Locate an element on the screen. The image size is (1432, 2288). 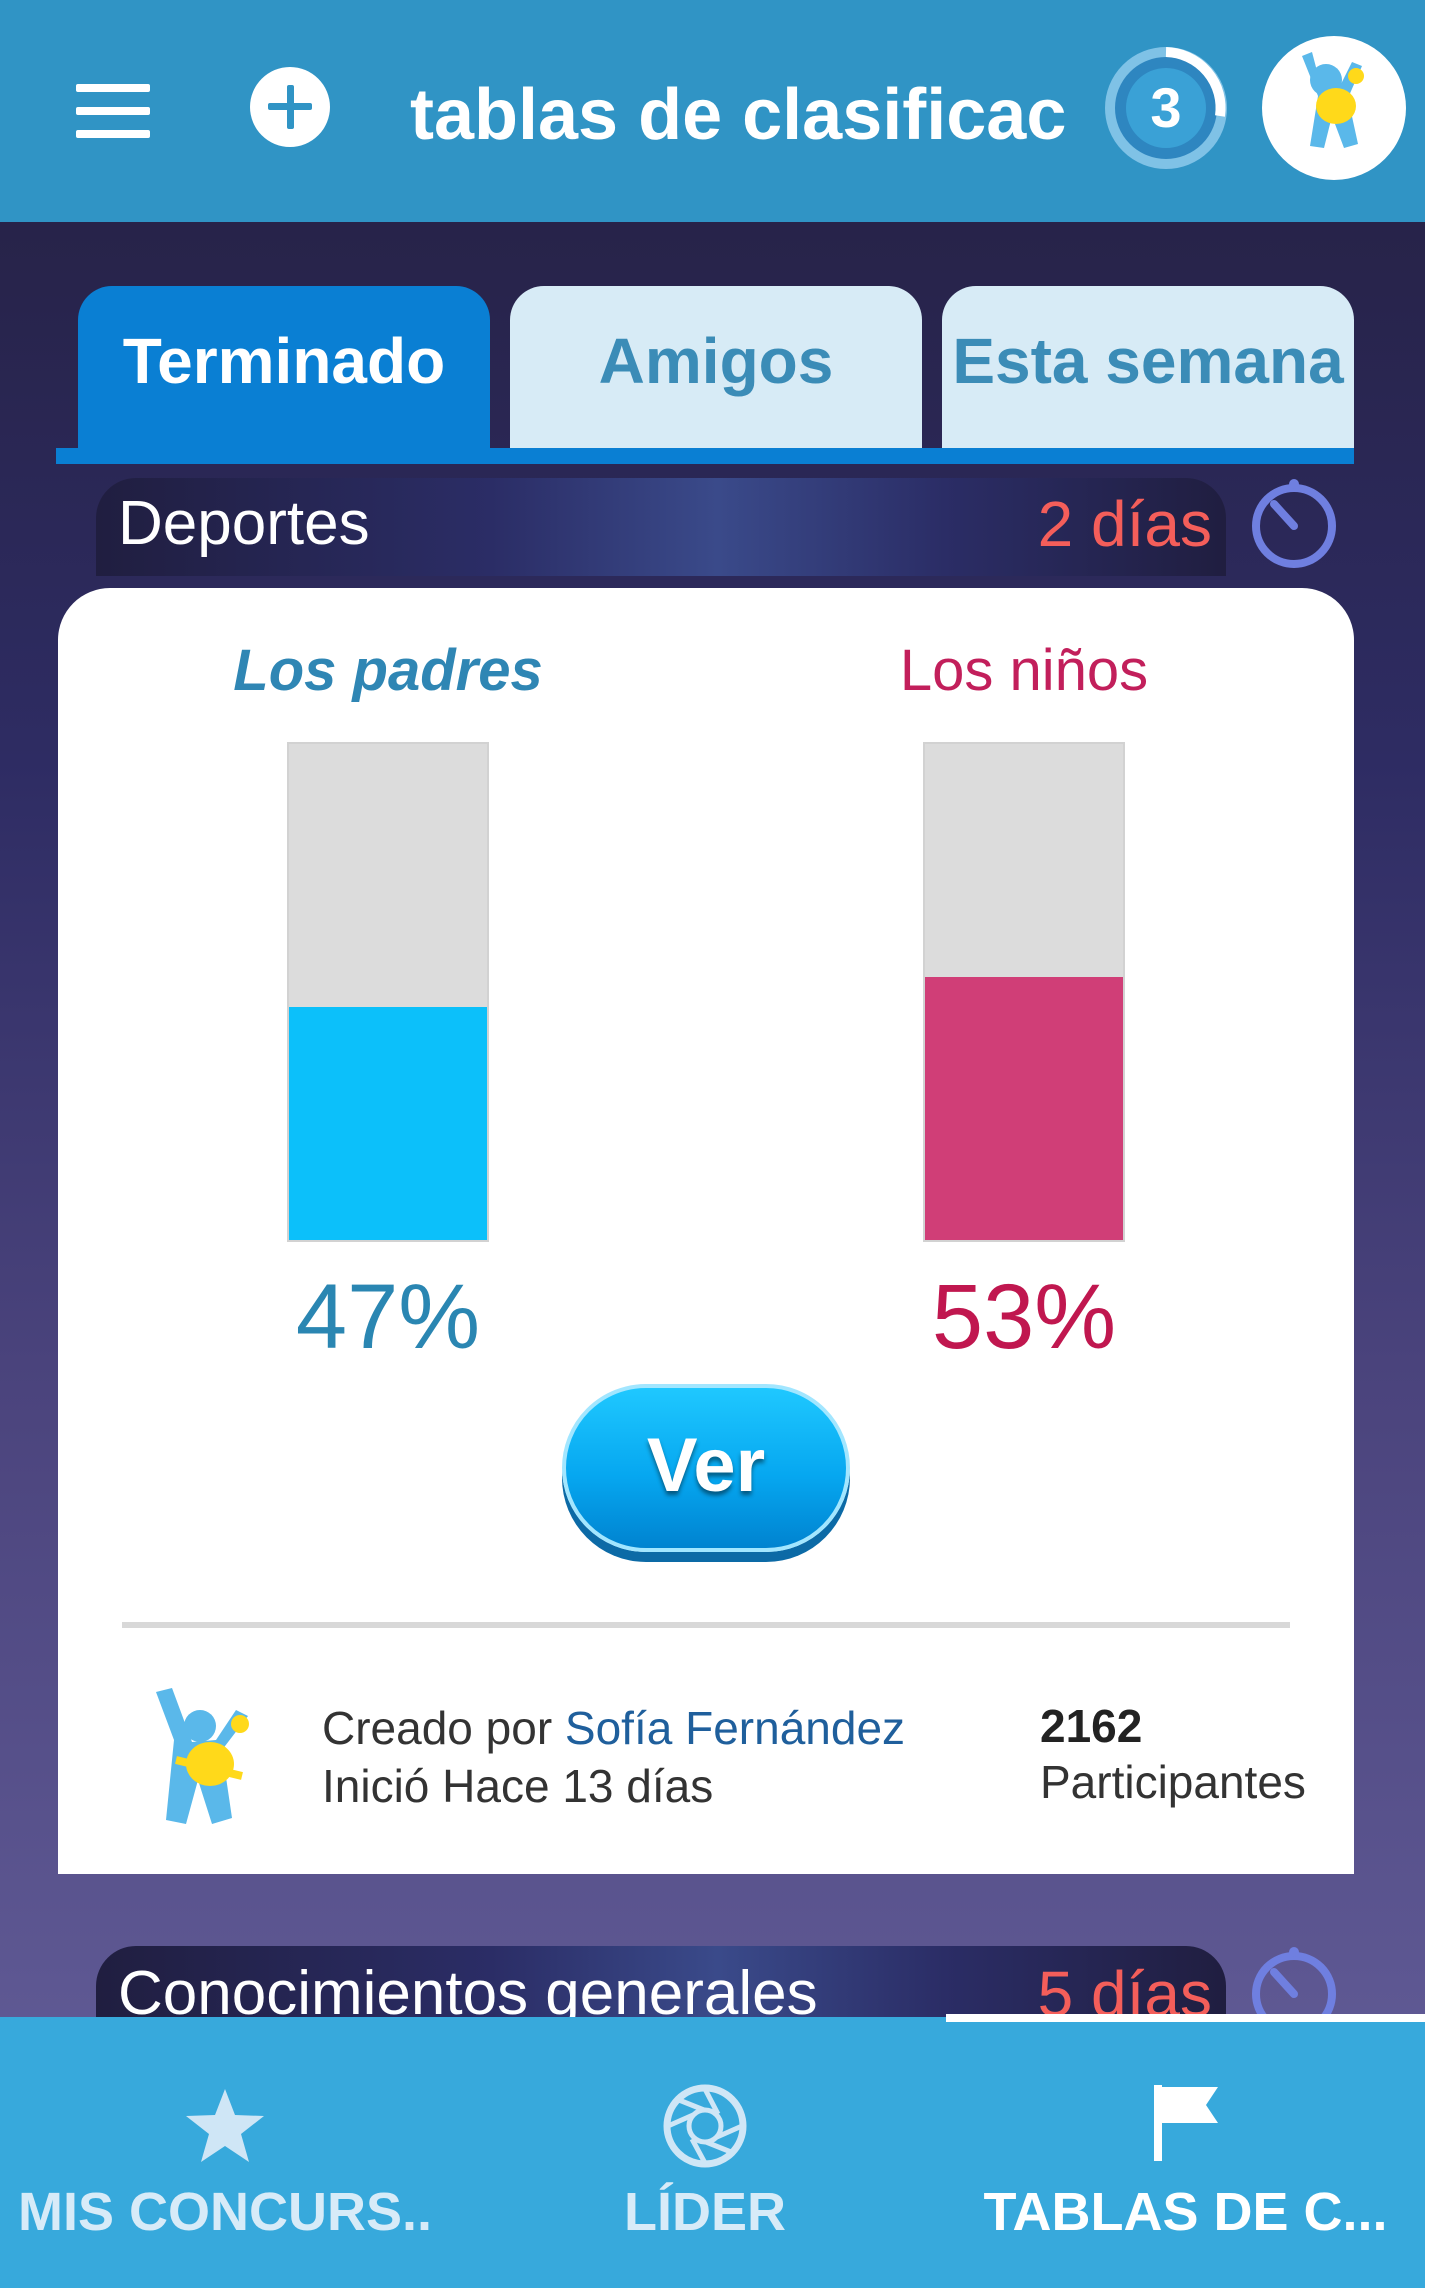
nav-mis-concursos: MIS CONCURS.. is located at coordinates (225, 2152).